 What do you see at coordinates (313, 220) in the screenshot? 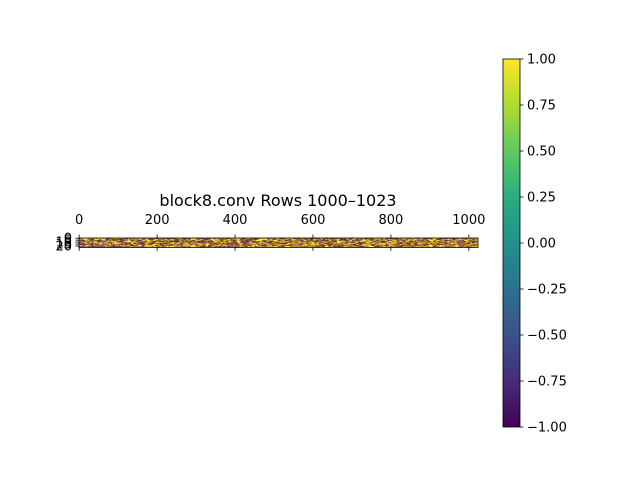
I see `x-tick-label: 600` at bounding box center [313, 220].